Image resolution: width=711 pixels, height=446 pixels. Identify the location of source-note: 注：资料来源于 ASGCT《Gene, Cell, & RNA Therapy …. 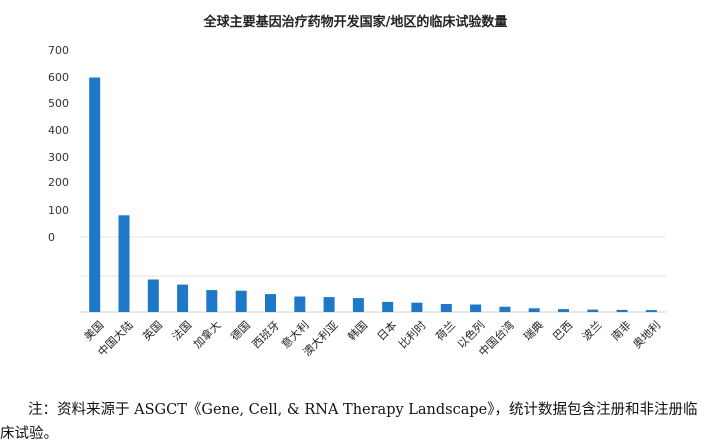
(349, 422).